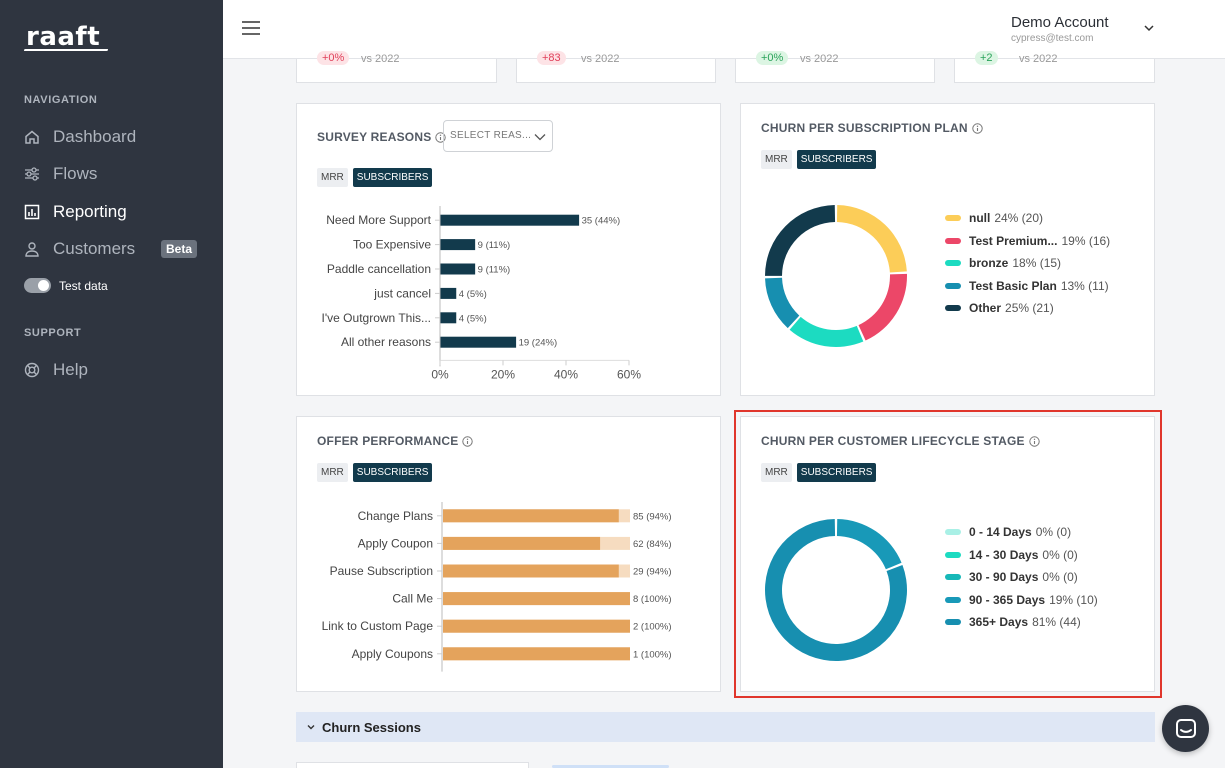 The height and width of the screenshot is (768, 1225). I want to click on legend-value: 19% (10), so click(1073, 599).